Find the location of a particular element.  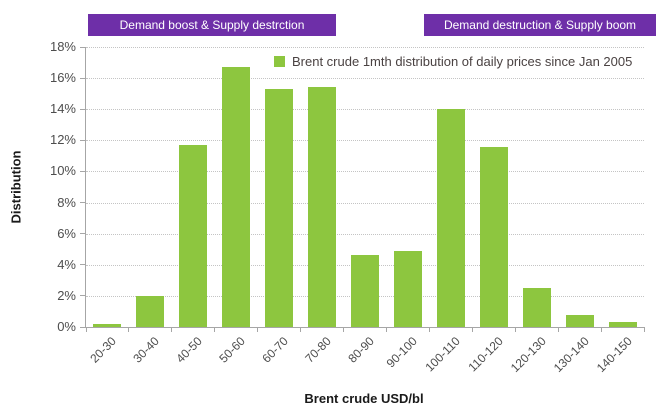

x-axis-tick-label: 40-50 is located at coordinates (189, 350).